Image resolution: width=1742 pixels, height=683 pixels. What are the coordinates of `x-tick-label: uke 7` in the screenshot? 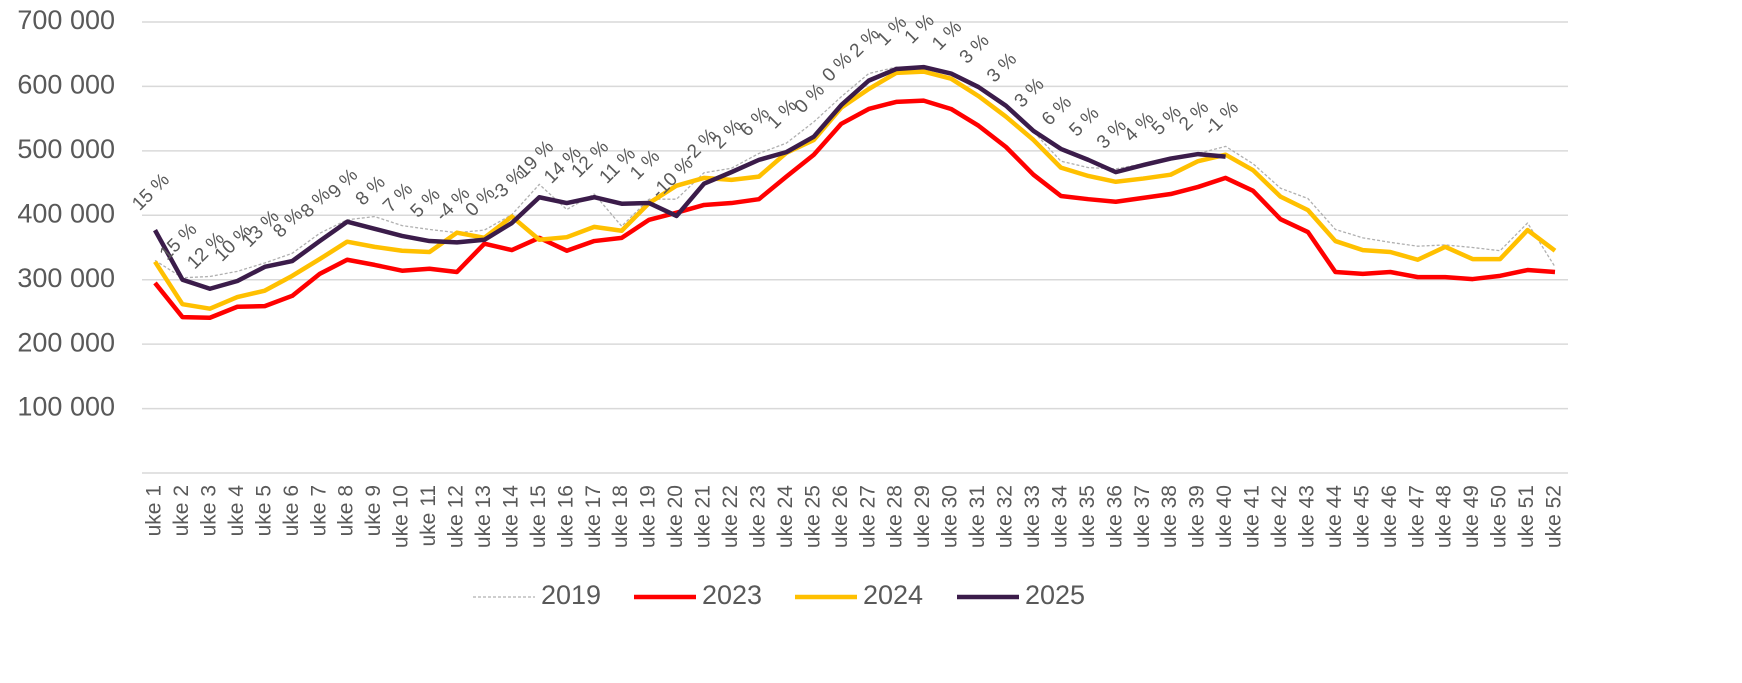 It's located at (318, 510).